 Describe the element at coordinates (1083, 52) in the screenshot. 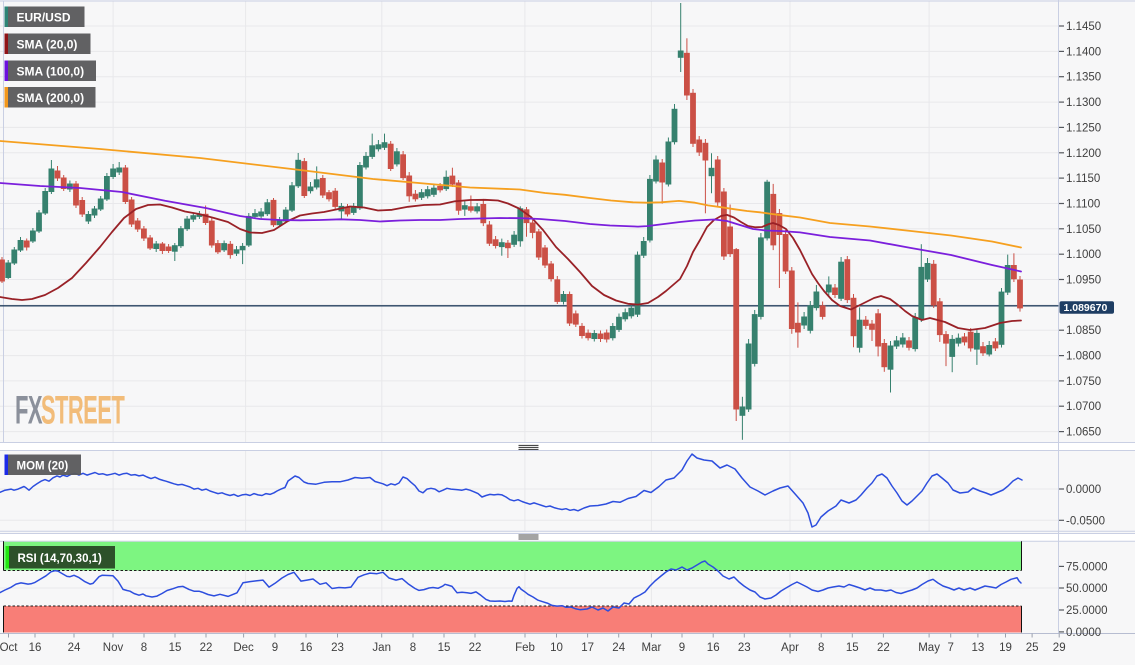

I see `svg-text: 1.1400` at that location.